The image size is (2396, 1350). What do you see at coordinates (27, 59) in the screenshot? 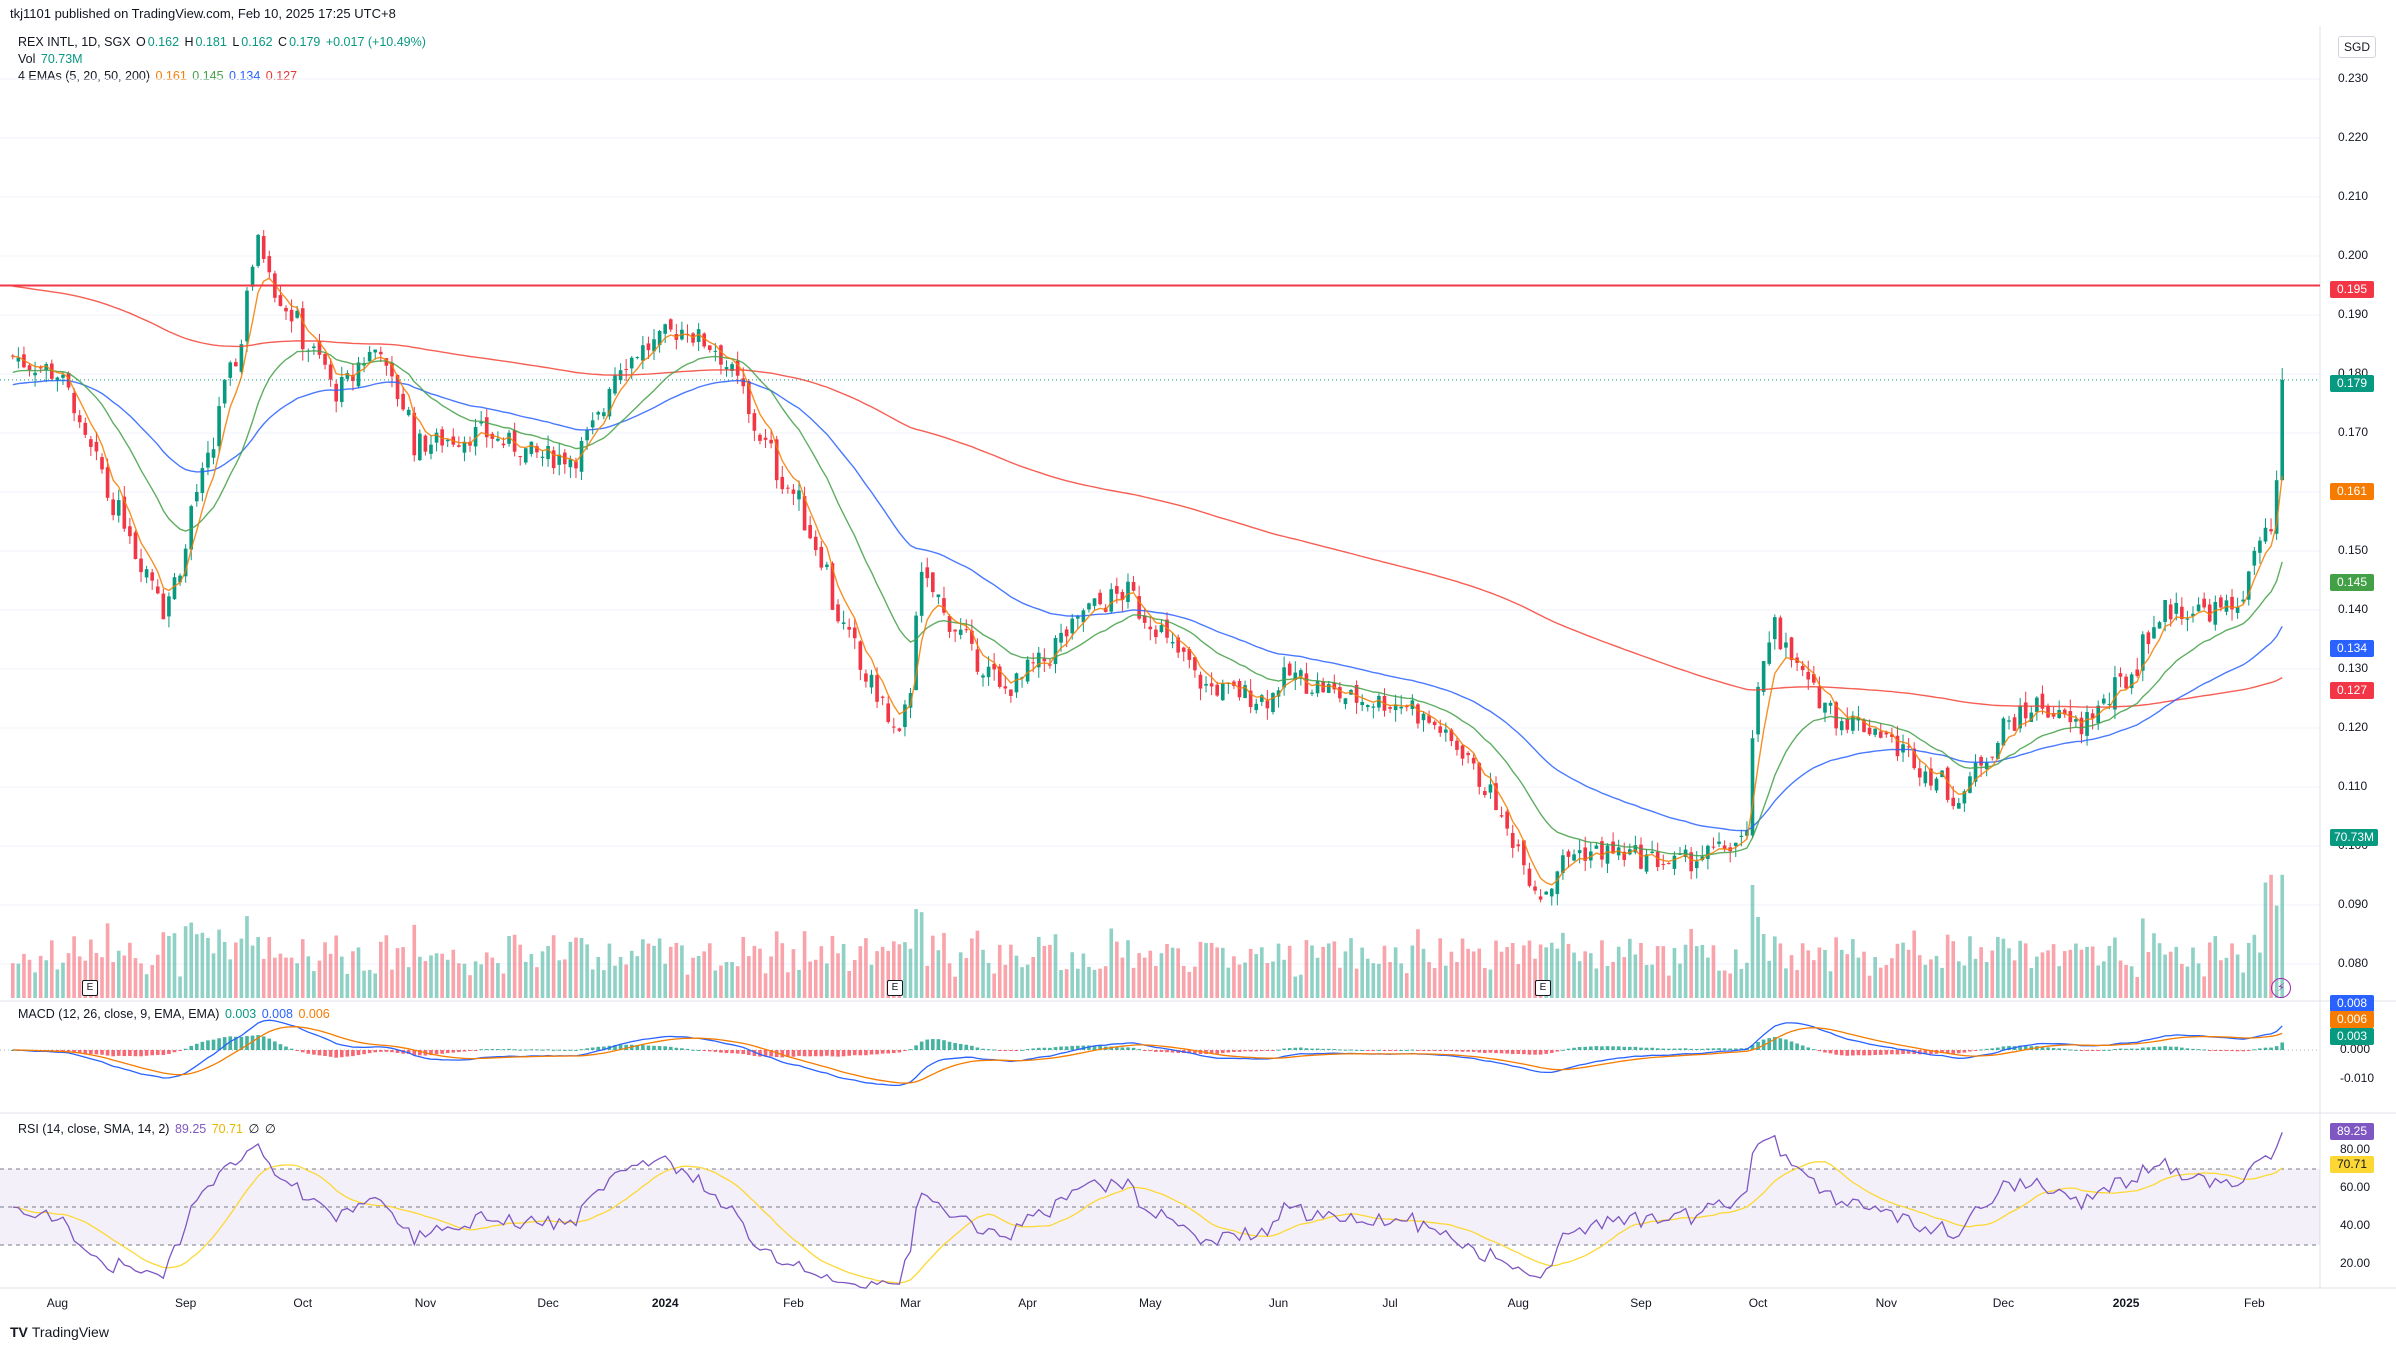
I see `volume-label: Vol` at bounding box center [27, 59].